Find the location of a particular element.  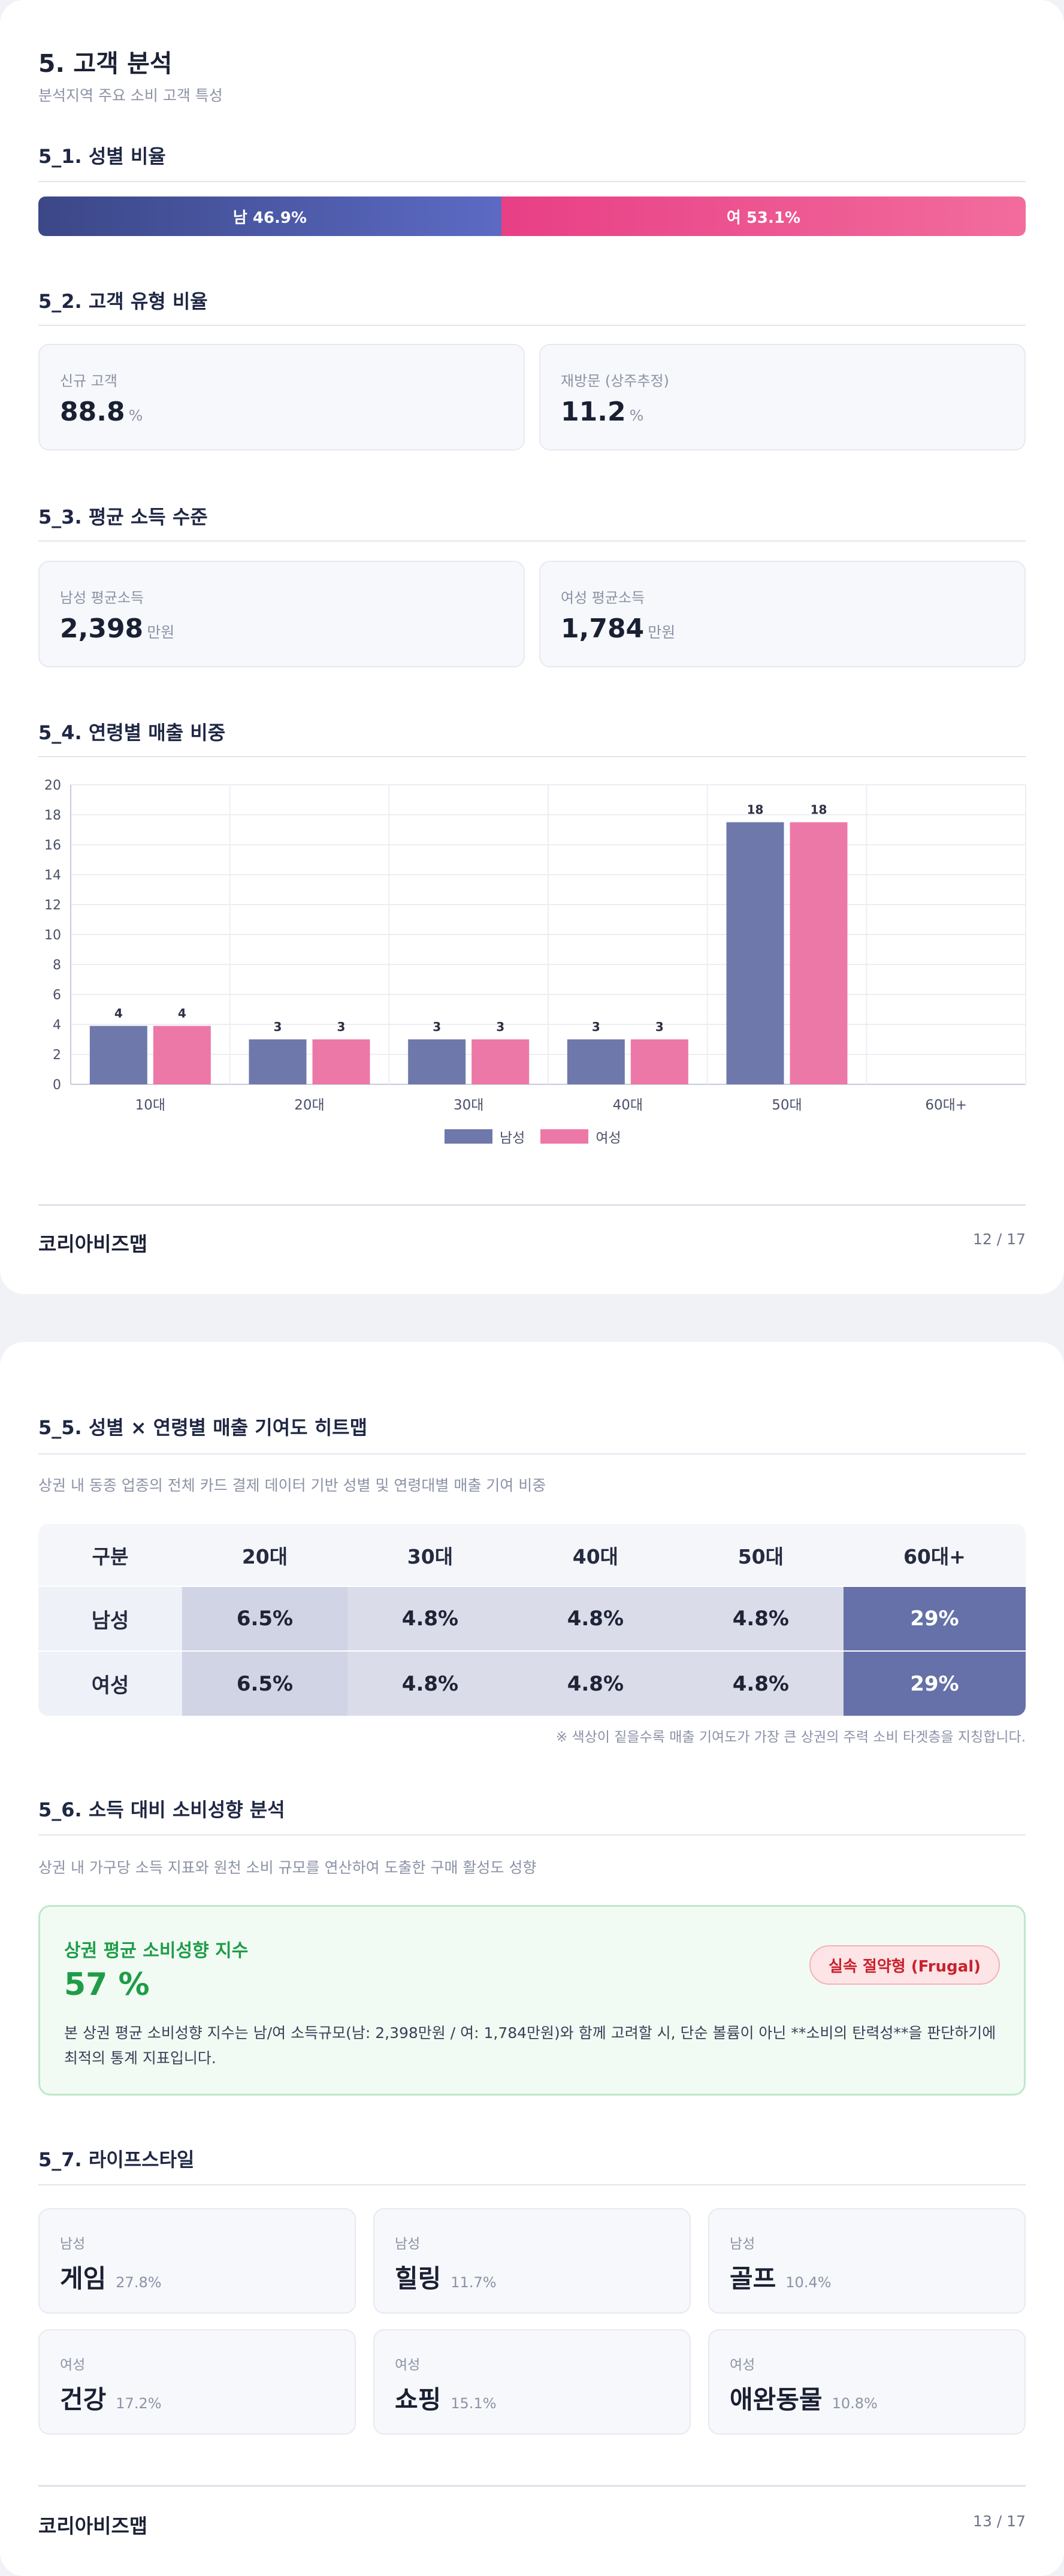

male-ratio-segment: 남 46.9% is located at coordinates (269, 216).